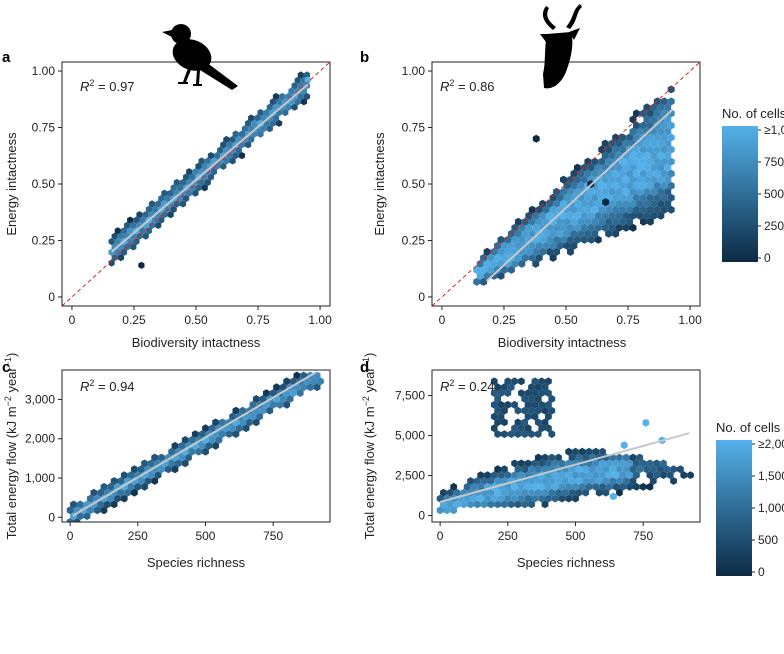 This screenshot has width=784, height=654. I want to click on x-tick-label: 1.00, so click(690, 320).